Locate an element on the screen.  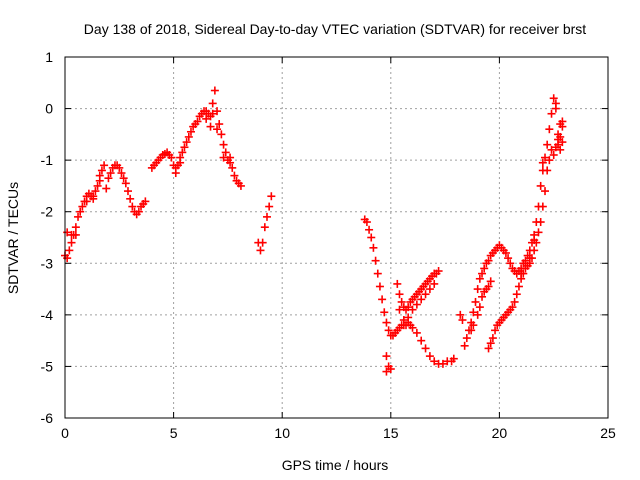
y-tick-label: 0 is located at coordinates (49, 109).